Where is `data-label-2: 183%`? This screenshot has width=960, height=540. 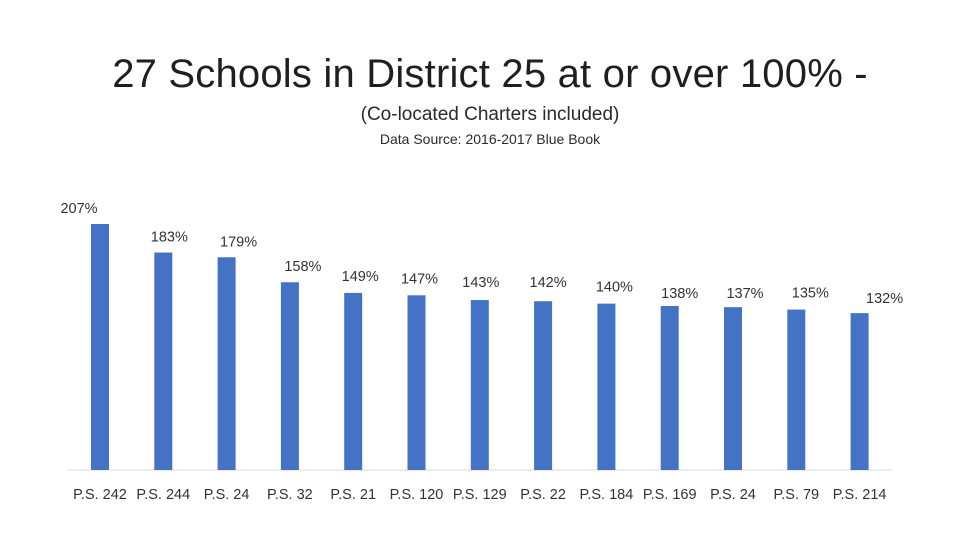 data-label-2: 183% is located at coordinates (169, 238).